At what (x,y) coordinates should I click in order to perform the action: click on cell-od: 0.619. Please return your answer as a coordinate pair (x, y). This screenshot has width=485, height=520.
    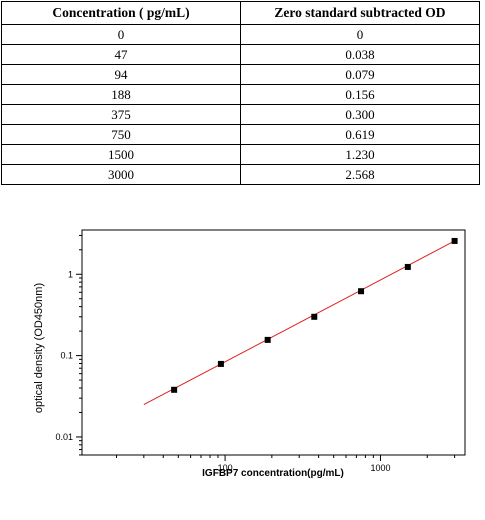
    Looking at the image, I should click on (360, 134).